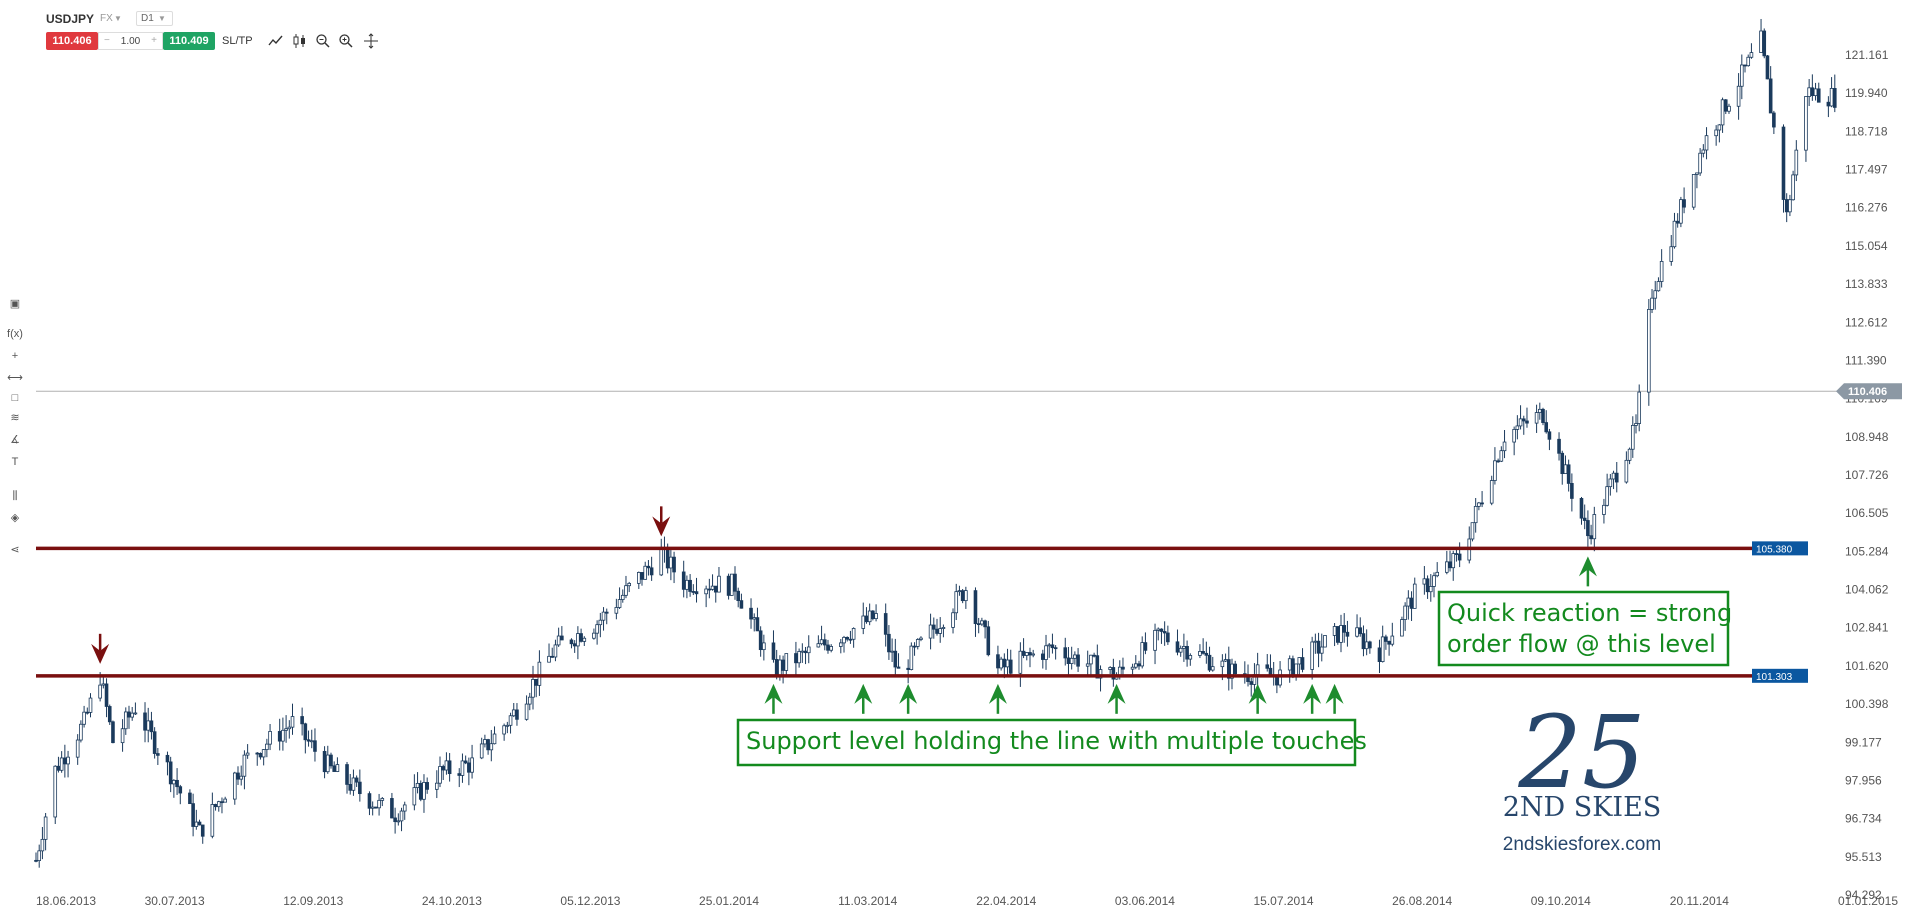  I want to click on line-tool-icon: ⟷, so click(15, 378).